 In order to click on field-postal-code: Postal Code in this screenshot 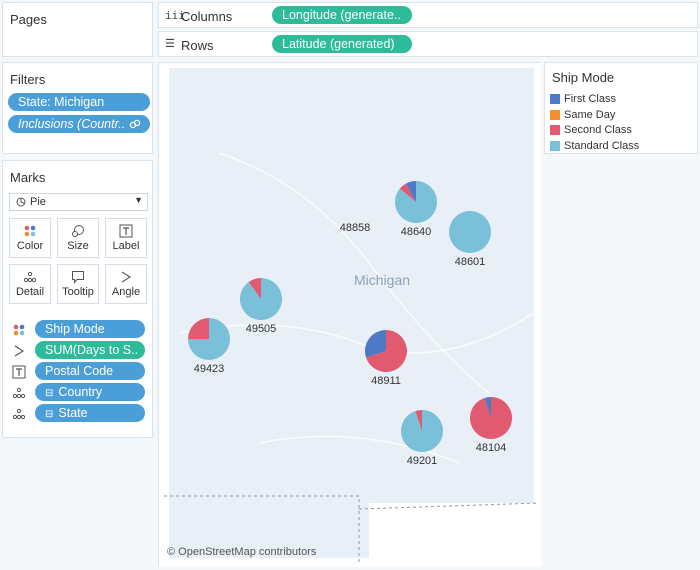, I will do `click(82, 371)`.